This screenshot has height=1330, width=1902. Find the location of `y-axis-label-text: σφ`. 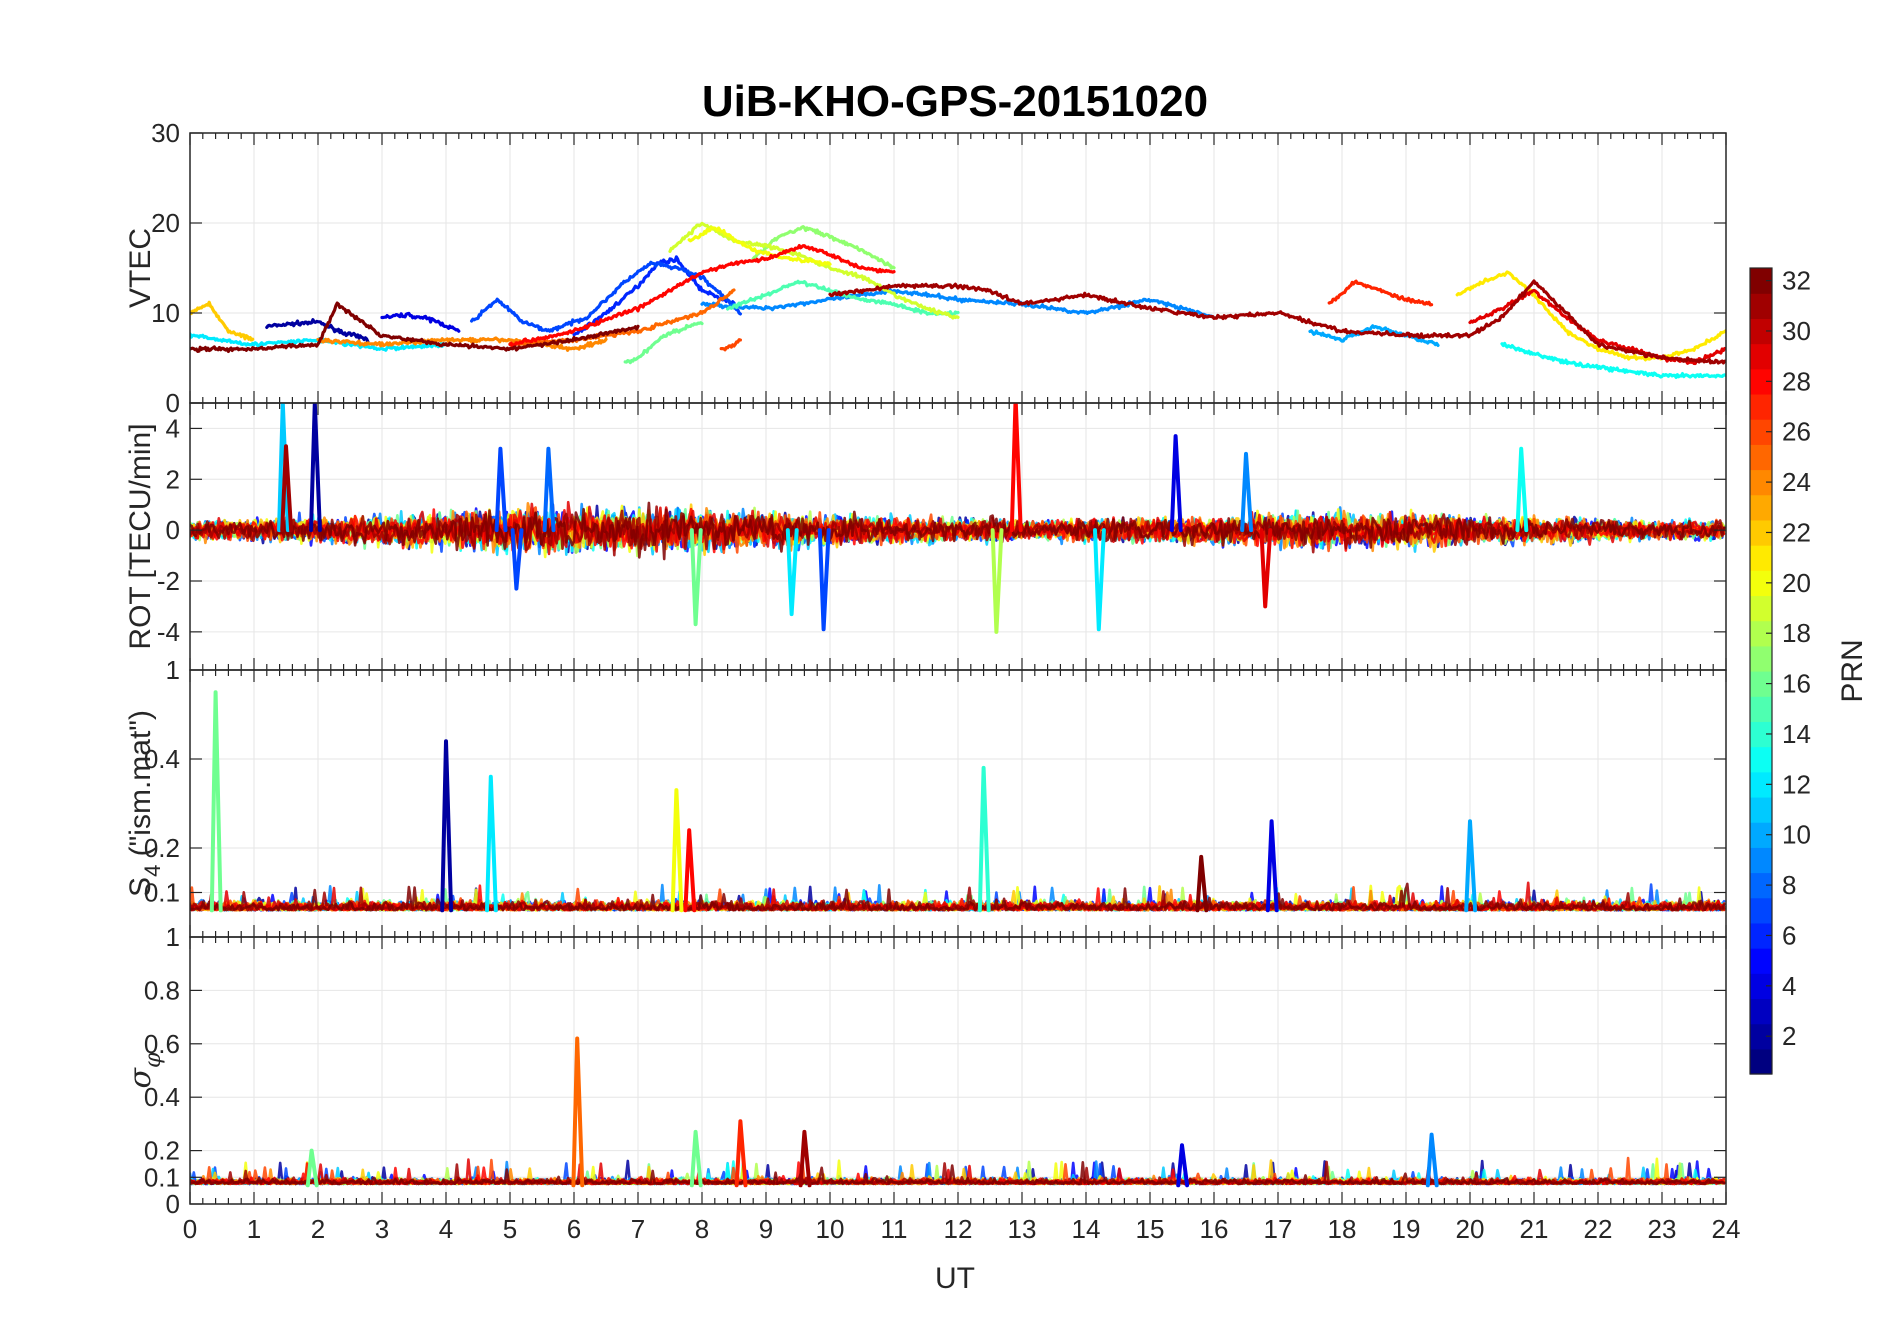

y-axis-label-text: σφ is located at coordinates (144, 1070).